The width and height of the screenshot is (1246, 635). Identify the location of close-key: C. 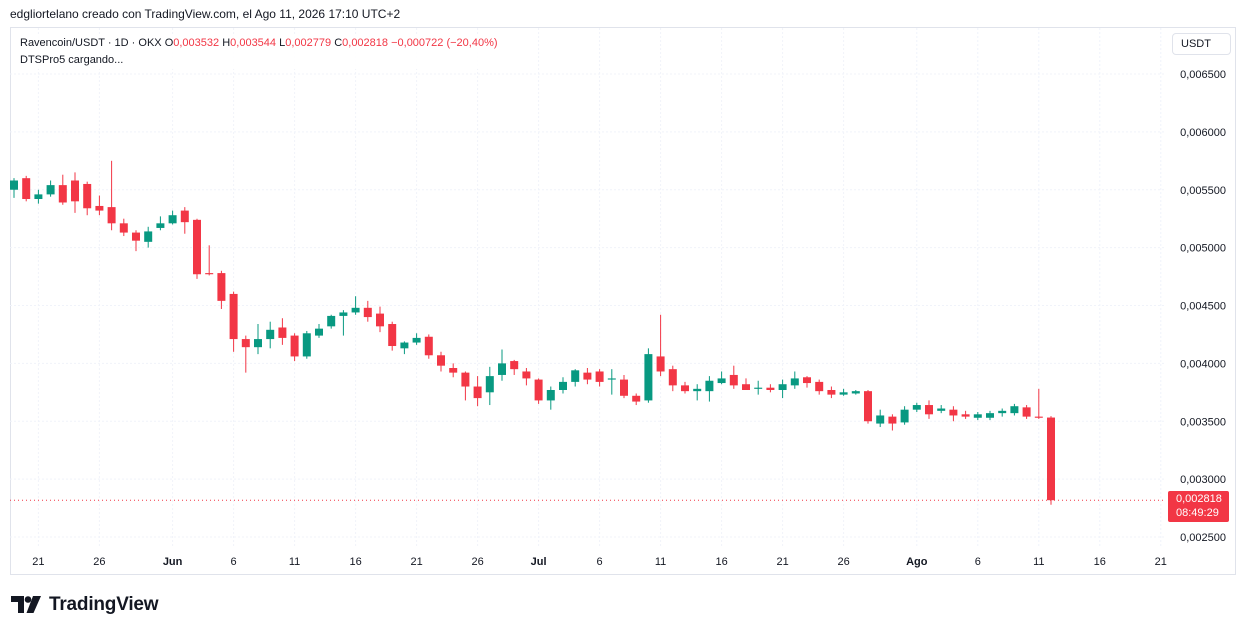
(338, 43).